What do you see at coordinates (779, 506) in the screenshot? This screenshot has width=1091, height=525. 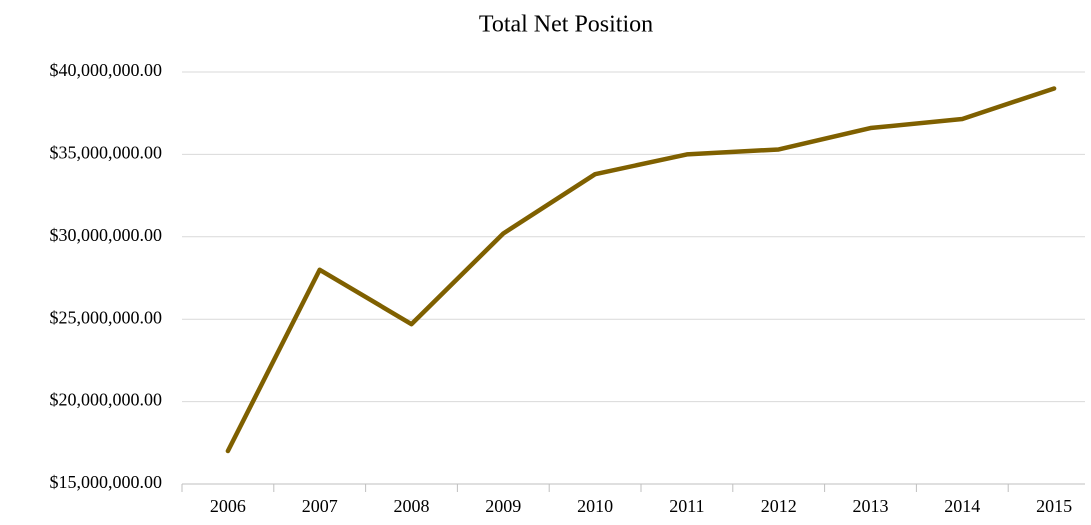 I see `x-tick-label: 2012` at bounding box center [779, 506].